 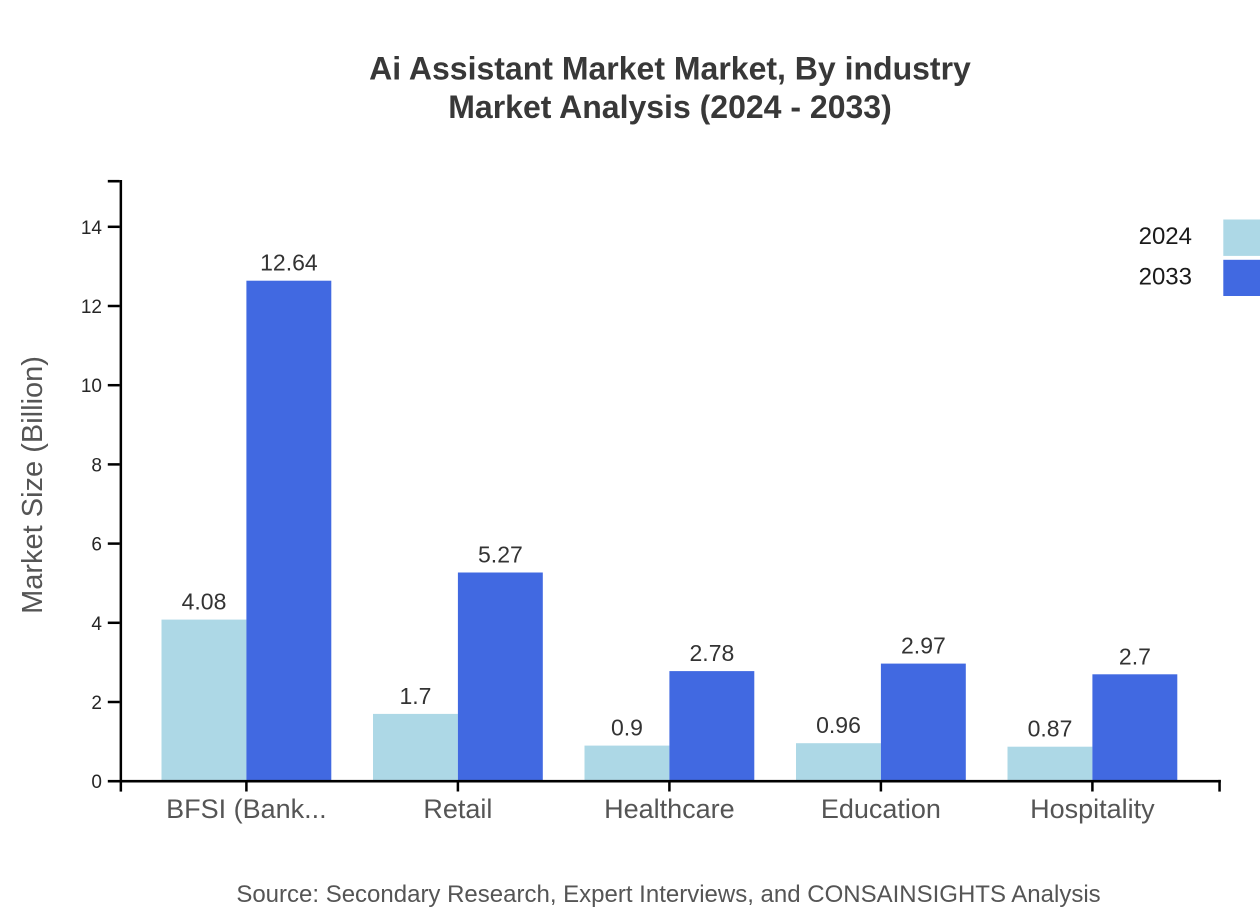 I want to click on svg-text: 0, so click(x=96, y=782).